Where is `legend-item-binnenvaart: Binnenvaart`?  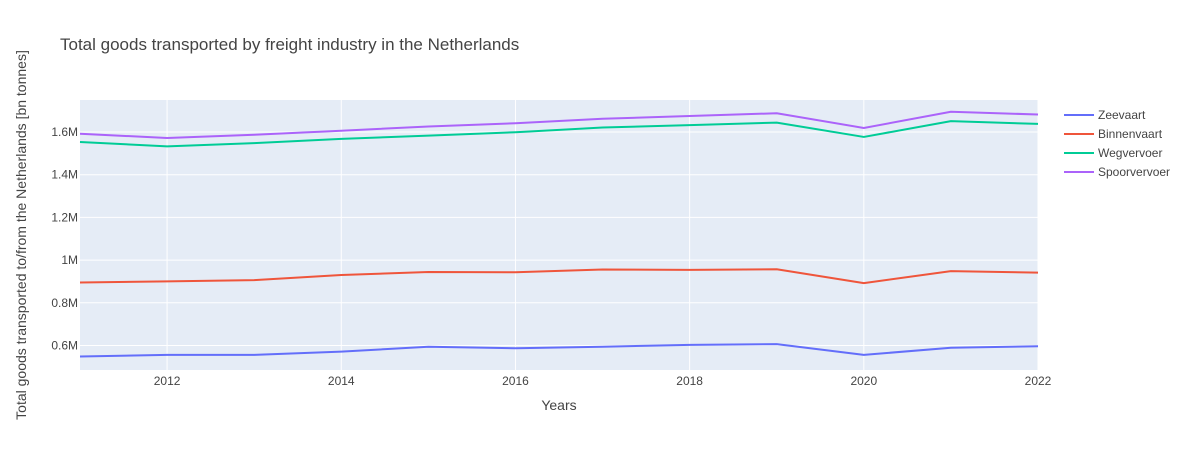
legend-item-binnenvaart: Binnenvaart is located at coordinates (1113, 134).